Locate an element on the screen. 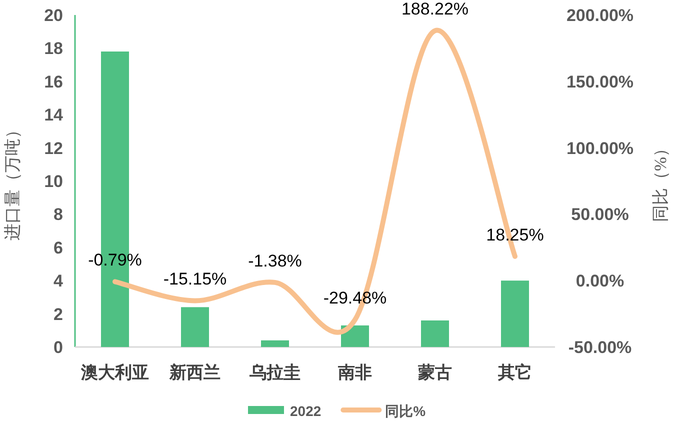 The height and width of the screenshot is (424, 677). y-tick-label: 20 is located at coordinates (53, 15).